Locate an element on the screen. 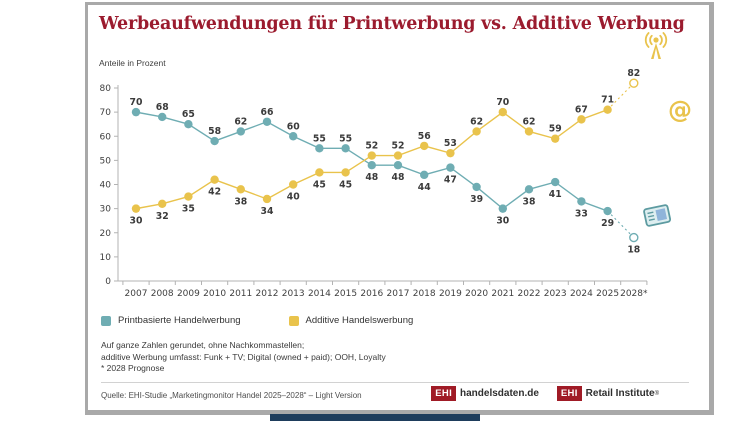 This screenshot has width=748, height=421. footer-divider is located at coordinates (395, 382).